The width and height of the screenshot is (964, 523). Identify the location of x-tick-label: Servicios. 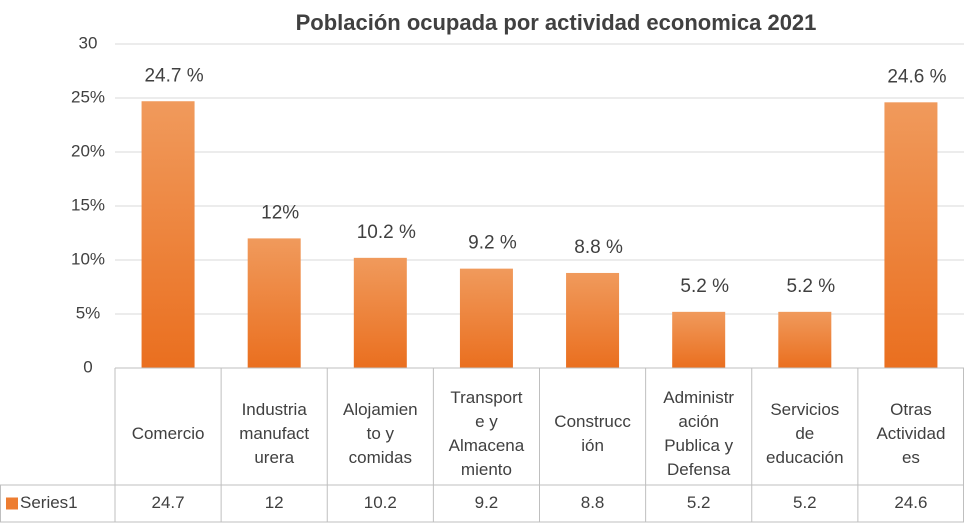
(804, 409).